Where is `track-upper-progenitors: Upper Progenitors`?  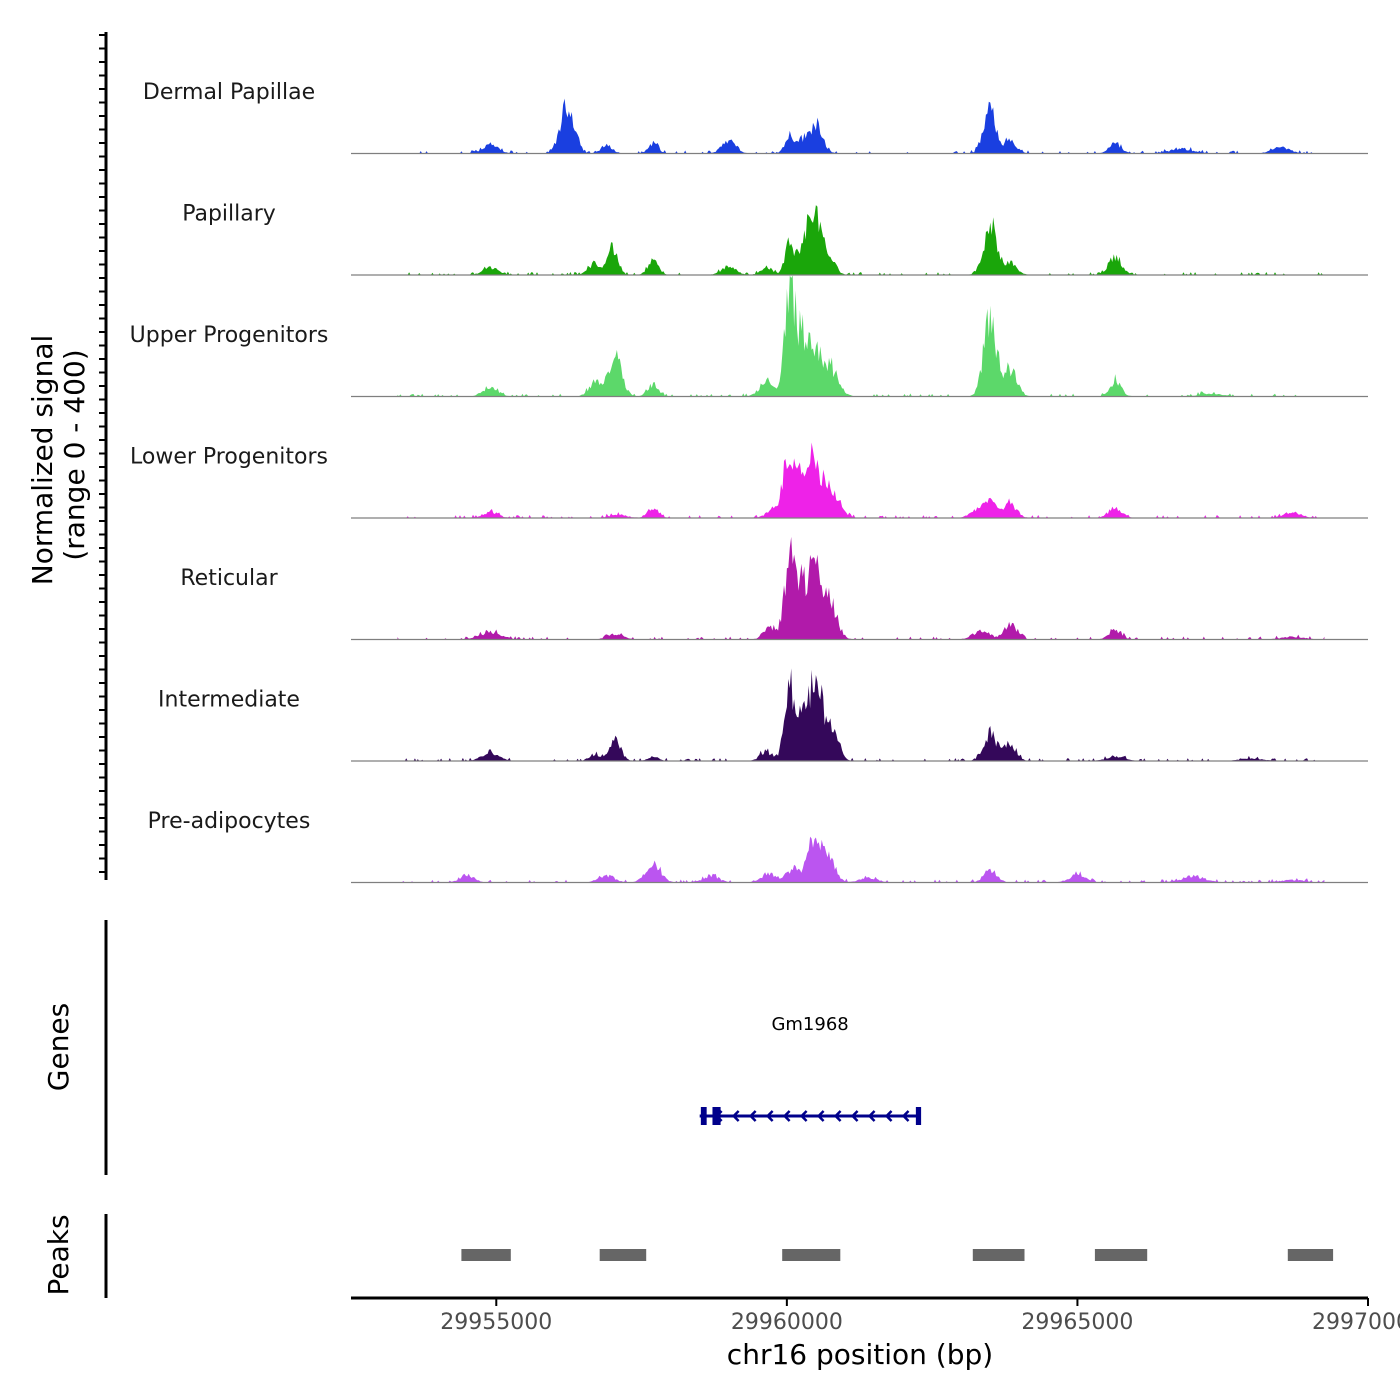 track-upper-progenitors: Upper Progenitors is located at coordinates (749, 336).